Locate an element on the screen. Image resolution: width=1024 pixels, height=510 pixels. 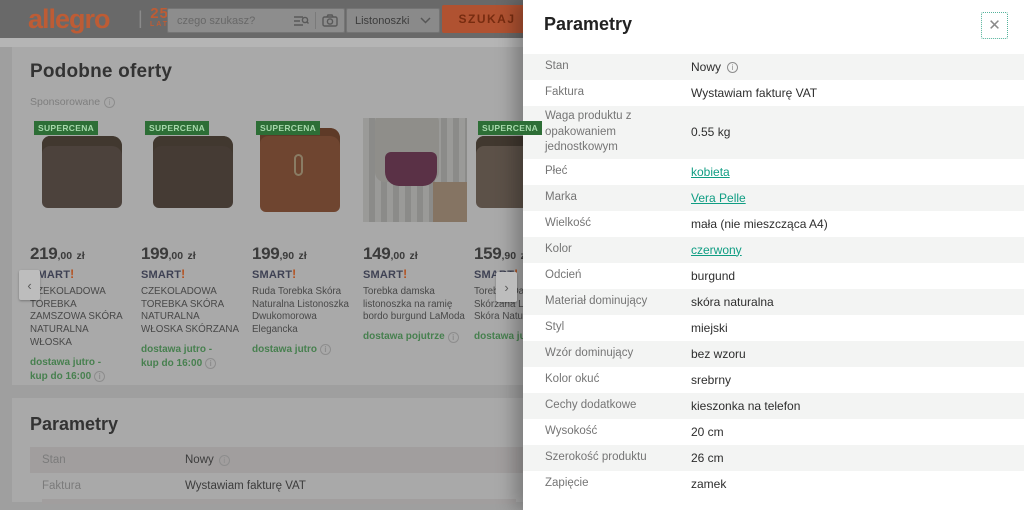
close-button: ✕ is located at coordinates (994, 25).